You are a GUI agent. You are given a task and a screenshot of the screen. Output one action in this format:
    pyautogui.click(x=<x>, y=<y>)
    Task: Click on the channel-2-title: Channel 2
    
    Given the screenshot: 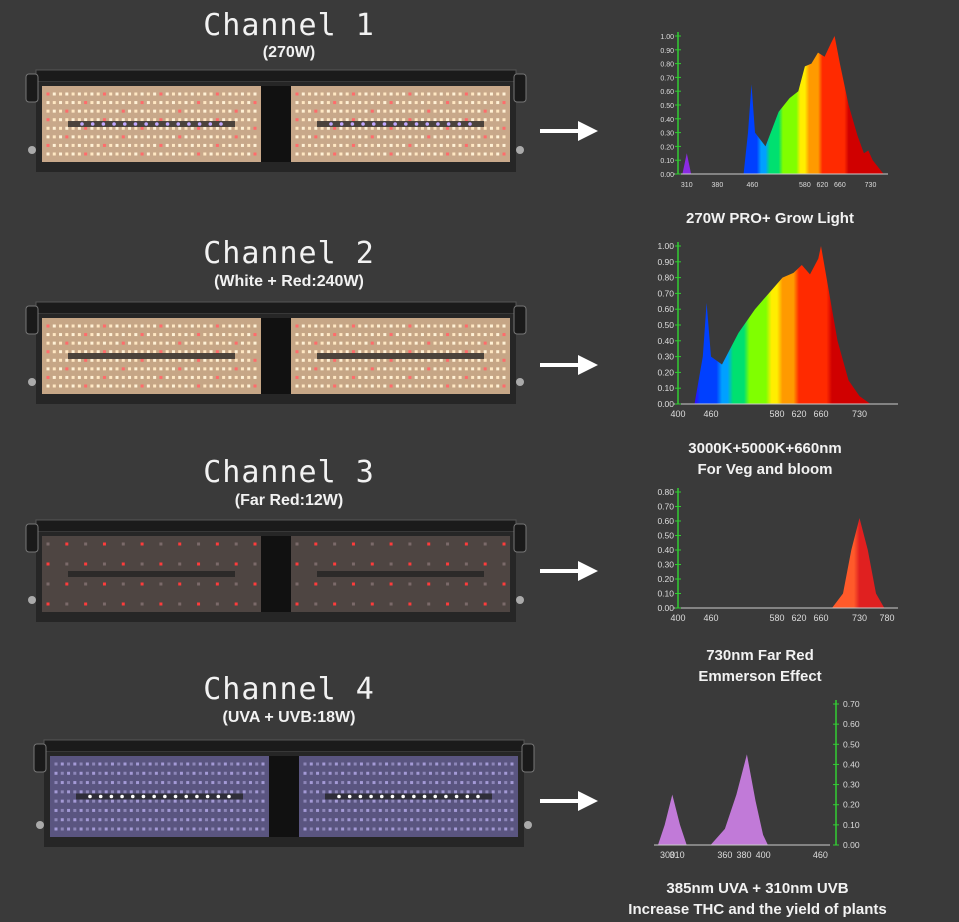 What is the action you would take?
    pyautogui.click(x=289, y=253)
    